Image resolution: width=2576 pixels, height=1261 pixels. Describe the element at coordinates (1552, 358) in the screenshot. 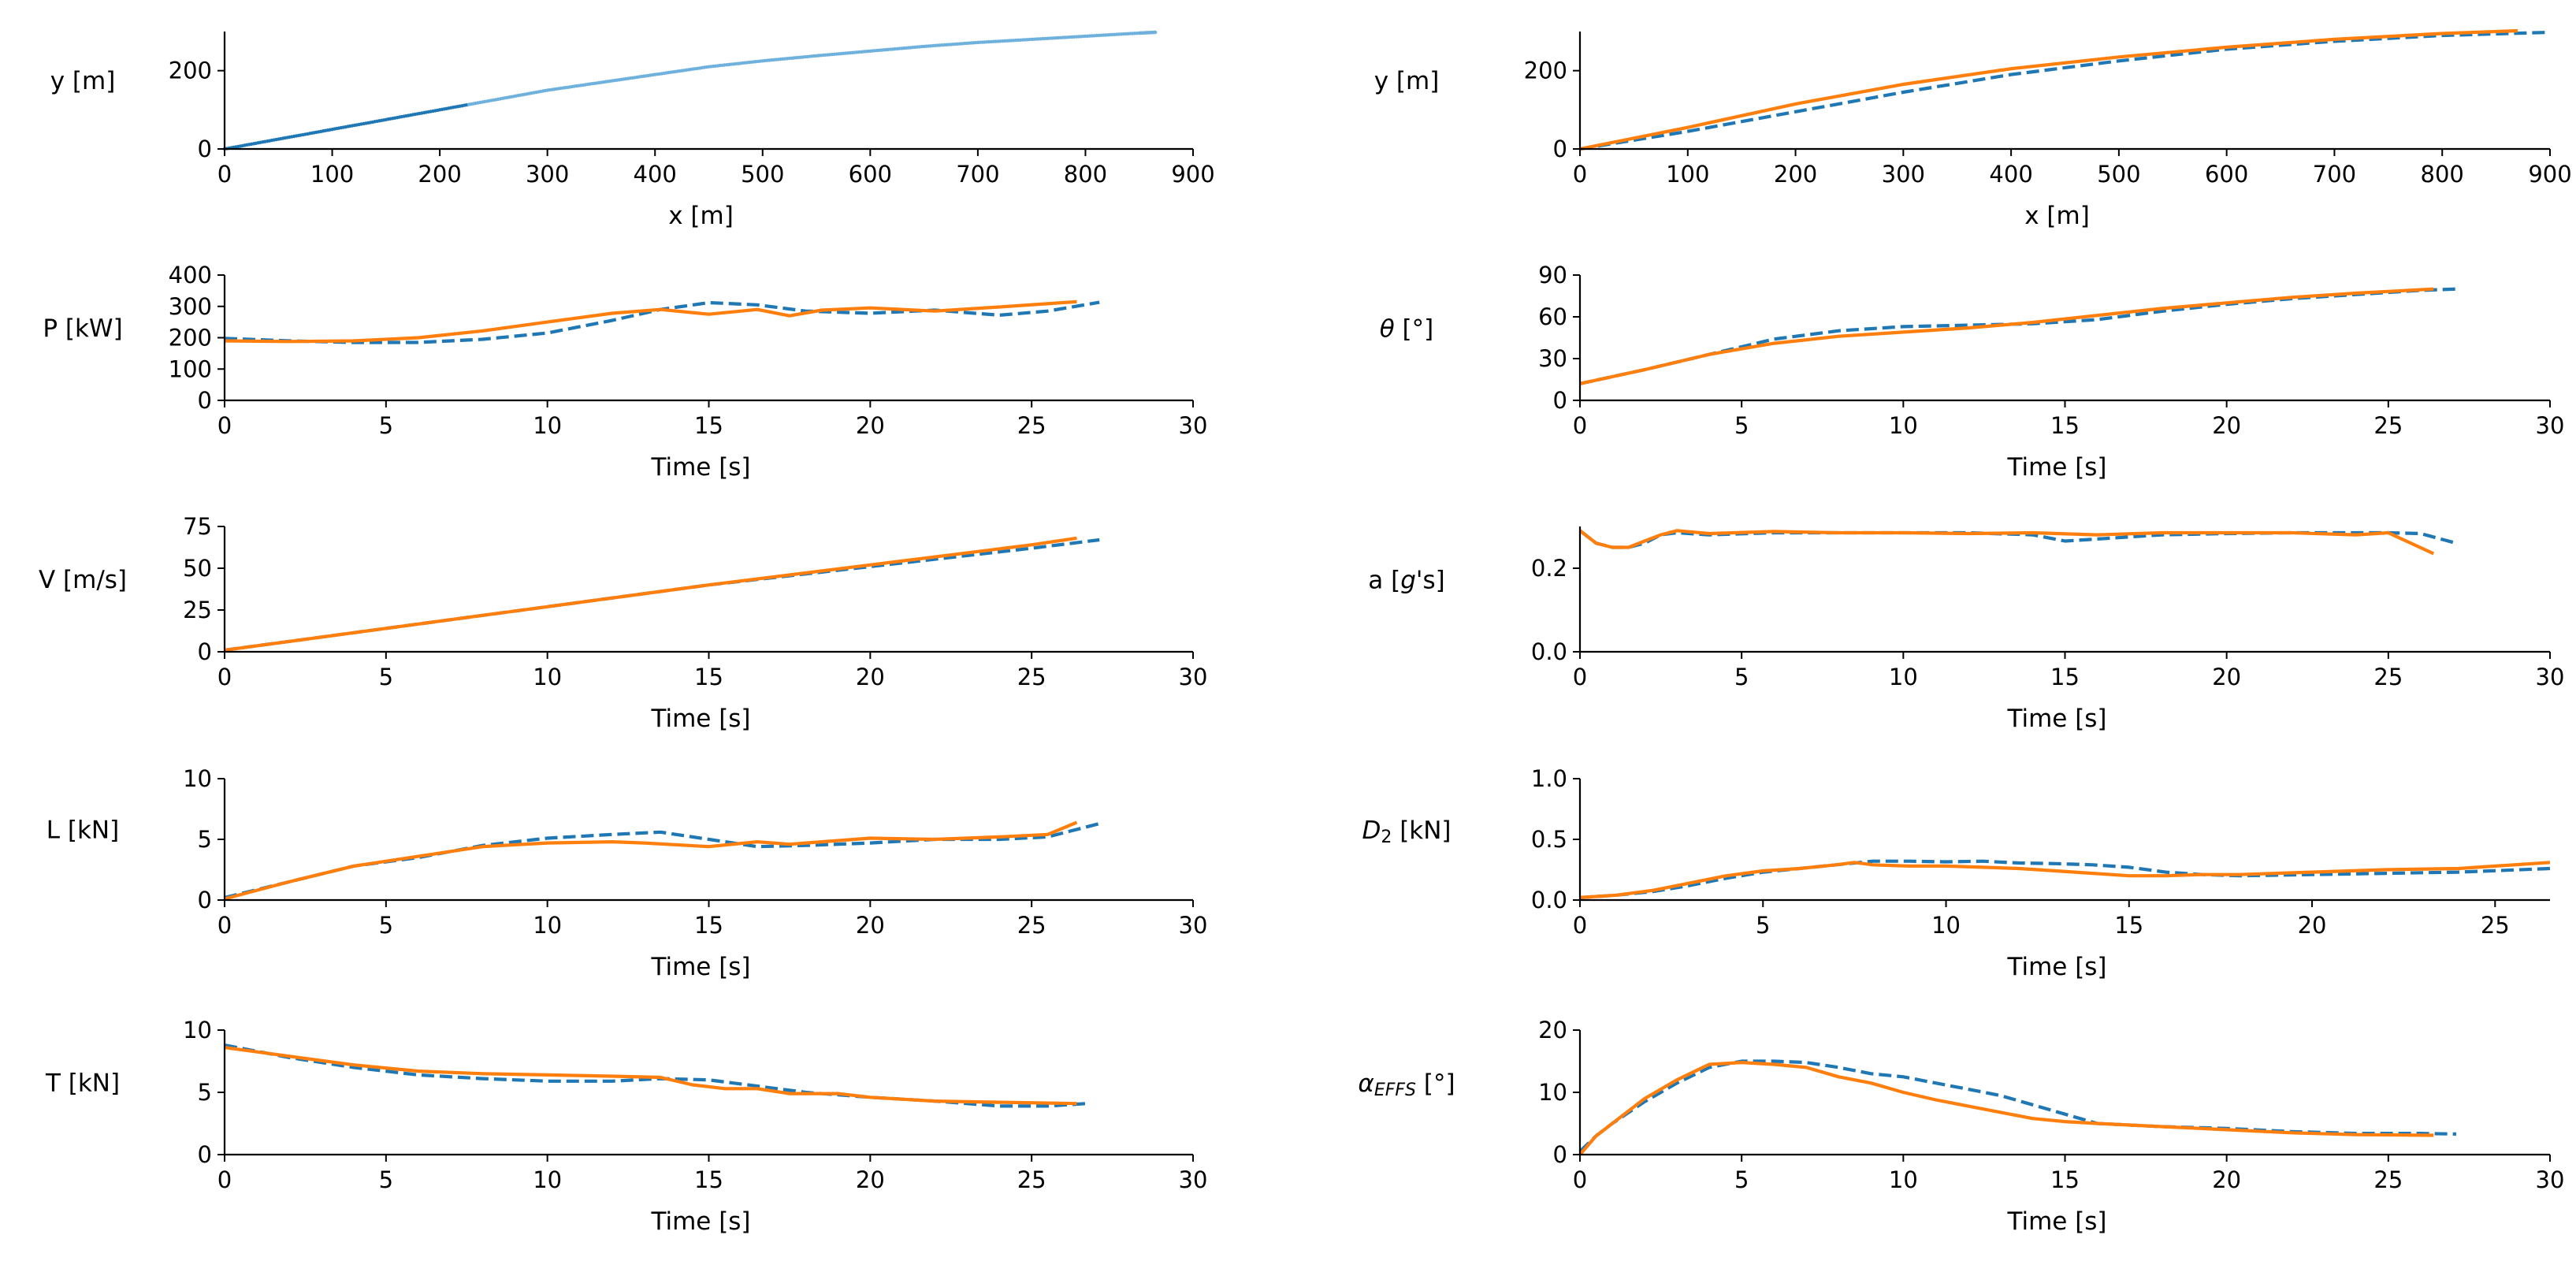

I see `y-tick-label: 30` at that location.